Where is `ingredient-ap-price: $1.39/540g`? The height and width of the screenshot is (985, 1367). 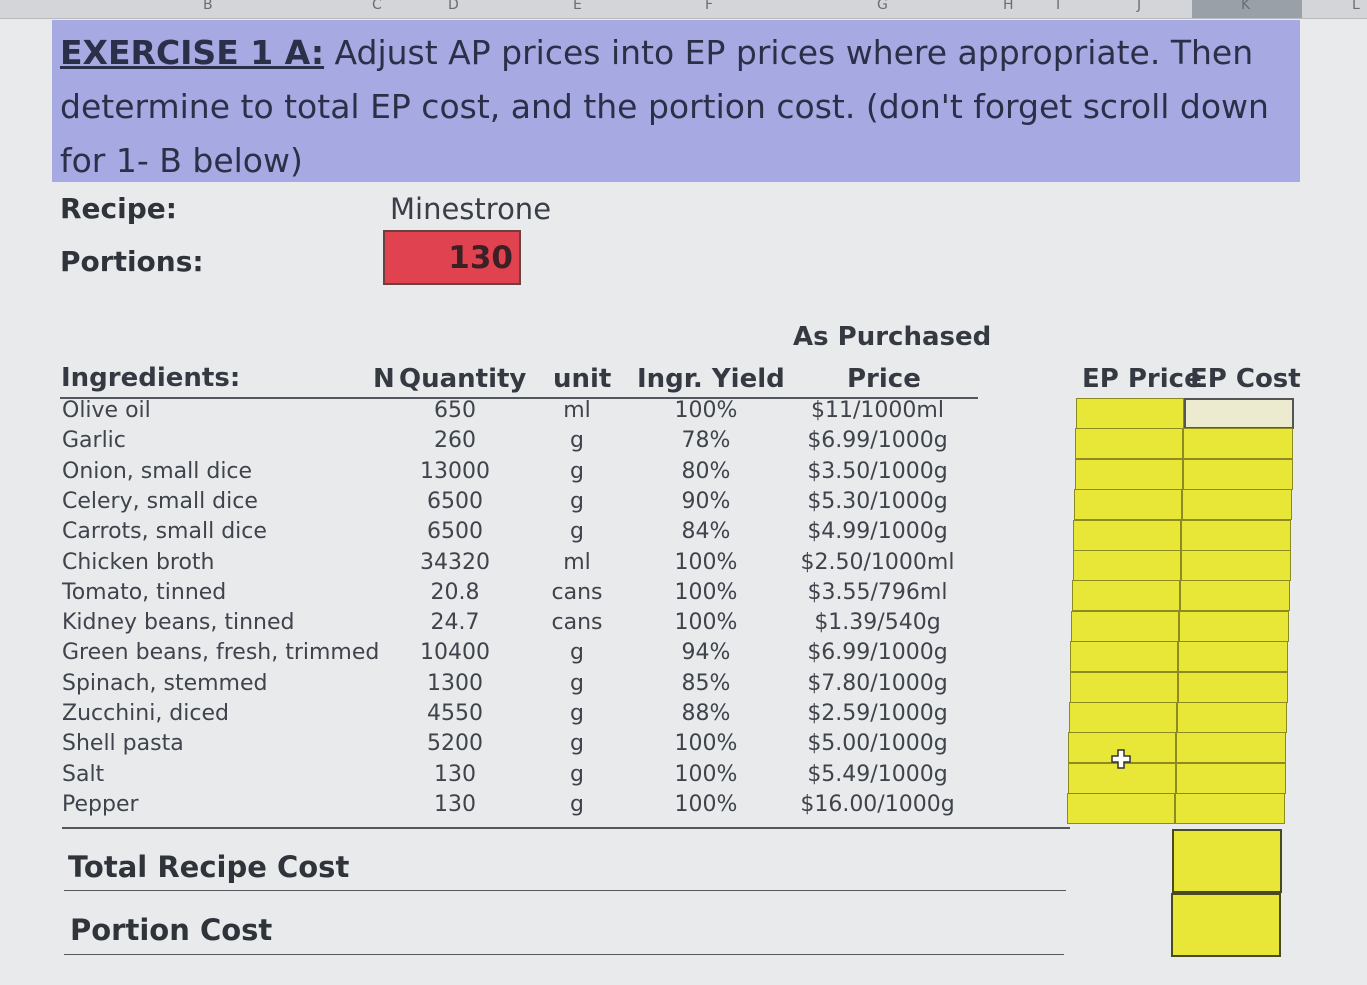
ingredient-ap-price: $1.39/540g is located at coordinates (877, 623).